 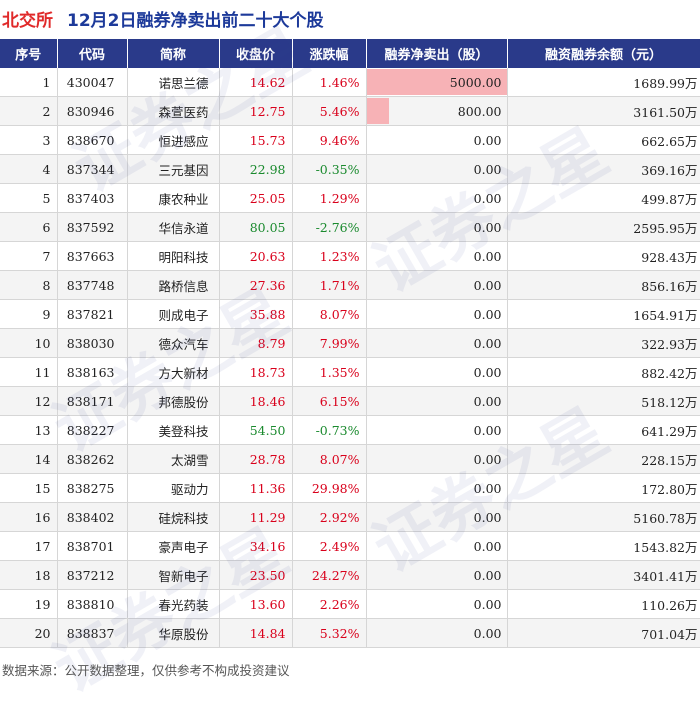 What do you see at coordinates (92, 488) in the screenshot?
I see `stock-code: 838275` at bounding box center [92, 488].